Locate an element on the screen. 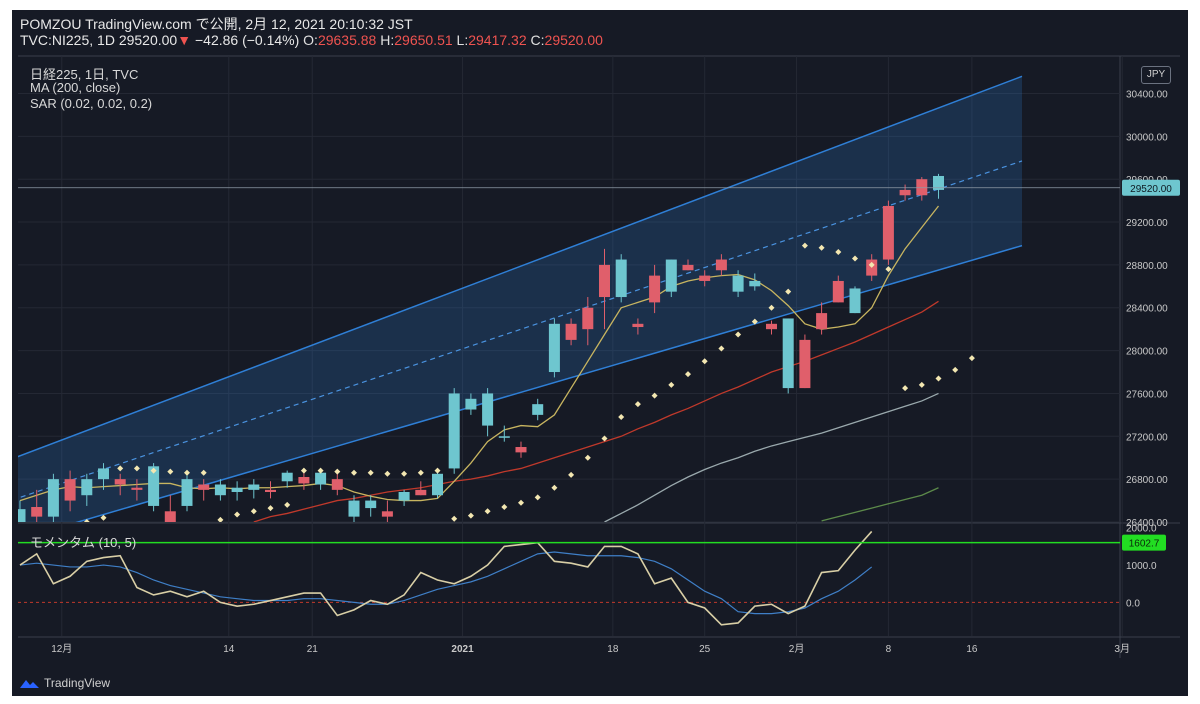 Image resolution: width=1200 pixels, height=704 pixels. high-label: H: is located at coordinates (387, 40).